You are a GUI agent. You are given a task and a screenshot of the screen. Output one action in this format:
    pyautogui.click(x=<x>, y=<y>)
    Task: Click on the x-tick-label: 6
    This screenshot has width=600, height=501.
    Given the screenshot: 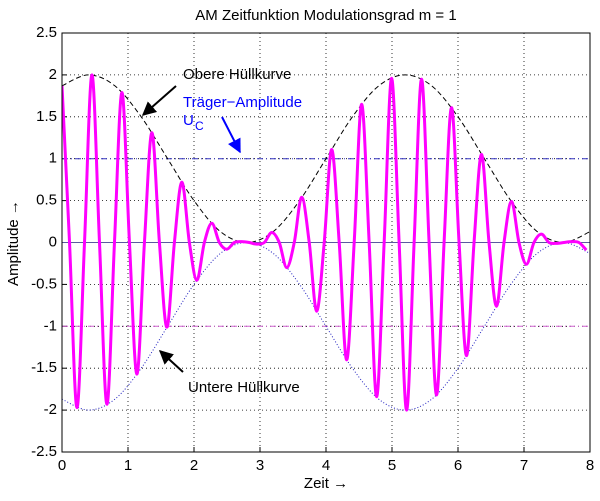 What is the action you would take?
    pyautogui.click(x=458, y=465)
    